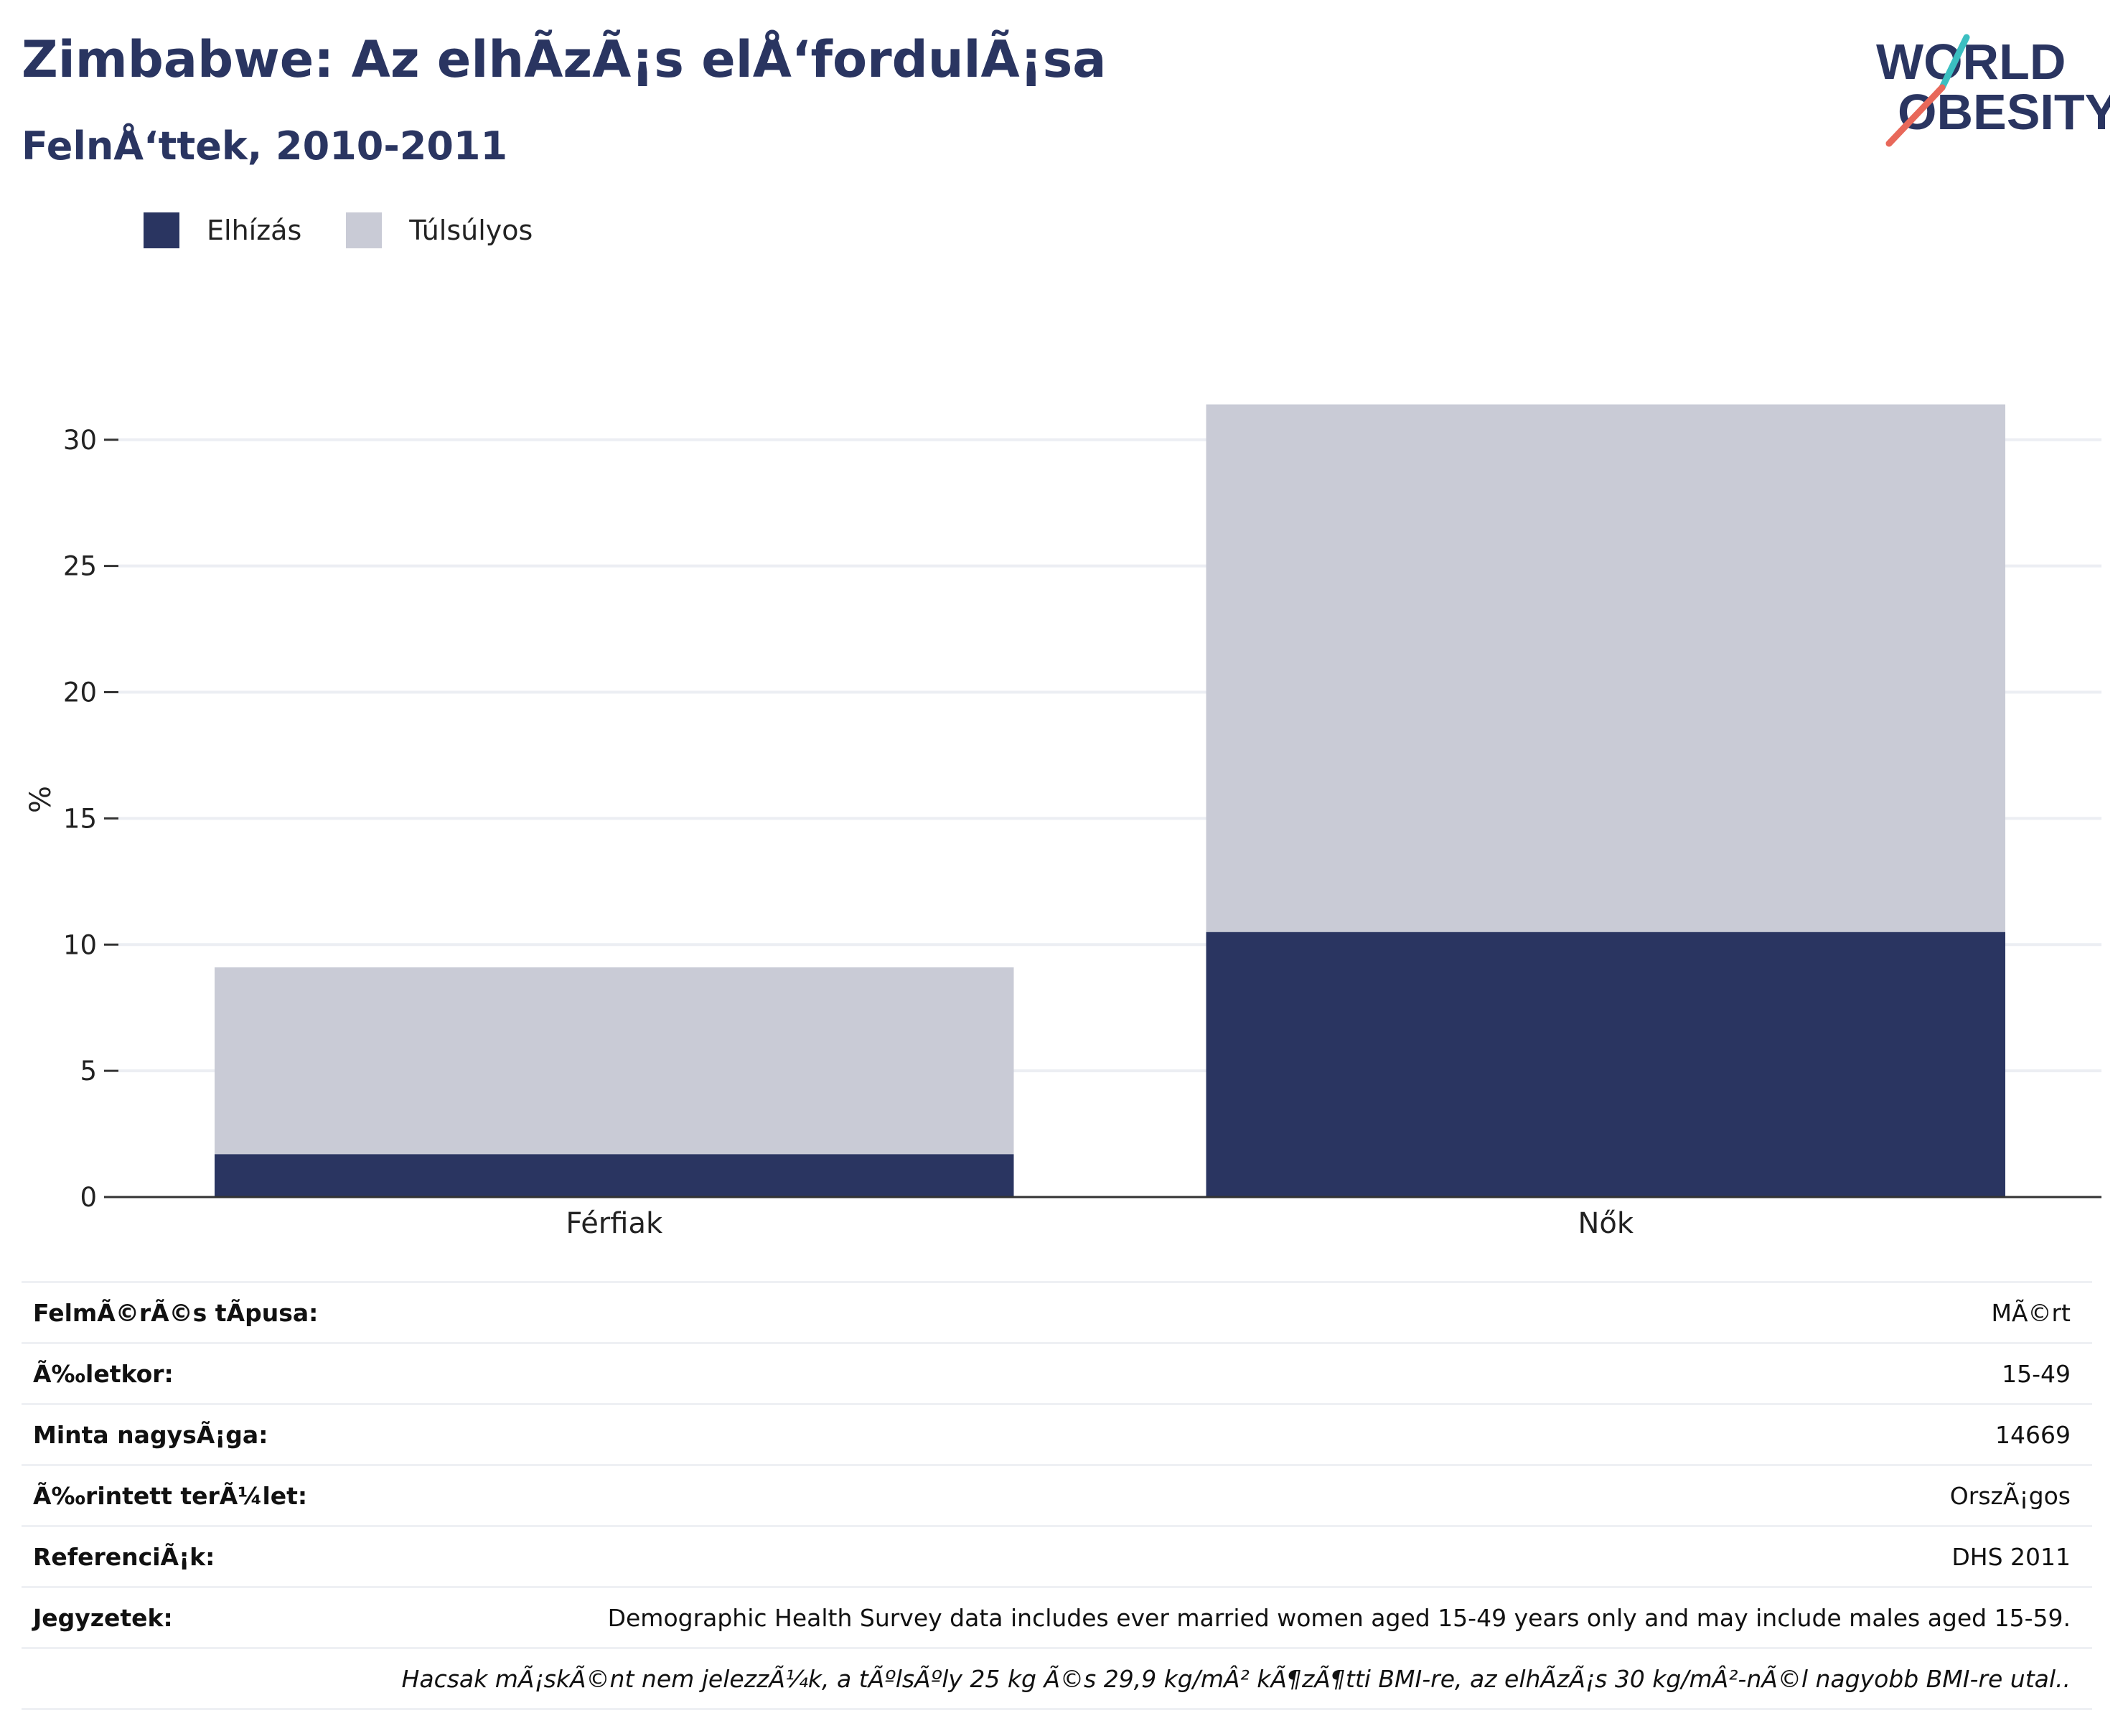 Image resolution: width=2123 pixels, height=1736 pixels. Describe the element at coordinates (80, 818) in the screenshot. I see `y-tick-label: 15` at that location.